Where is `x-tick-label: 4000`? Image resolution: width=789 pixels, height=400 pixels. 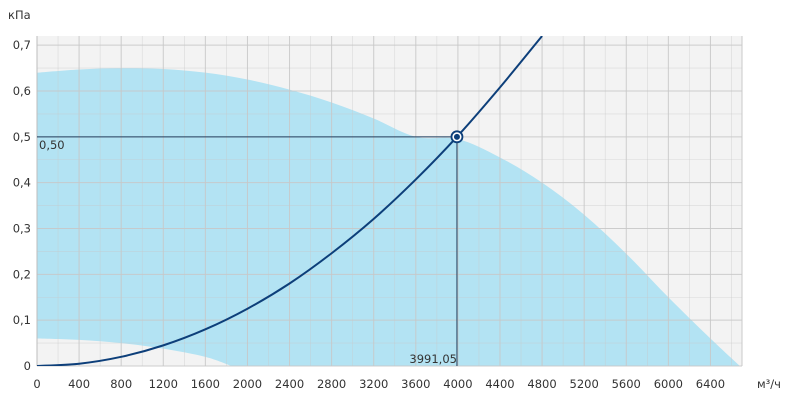 x-tick-label: 4000 is located at coordinates (457, 384).